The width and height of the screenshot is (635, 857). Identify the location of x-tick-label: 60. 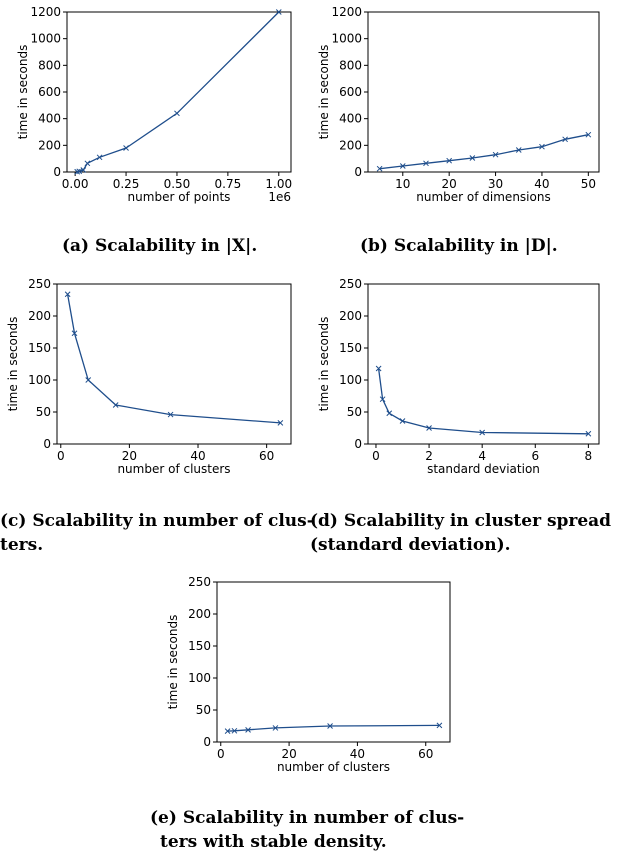
(425, 754).